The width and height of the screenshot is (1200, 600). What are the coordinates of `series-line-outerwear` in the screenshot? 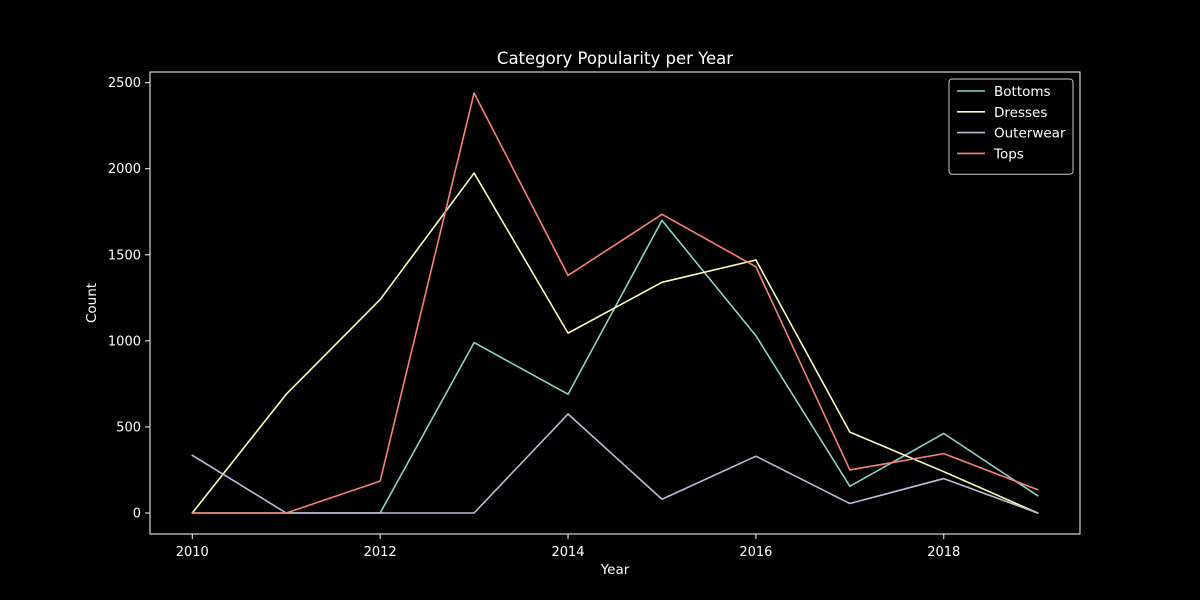 It's located at (615, 463).